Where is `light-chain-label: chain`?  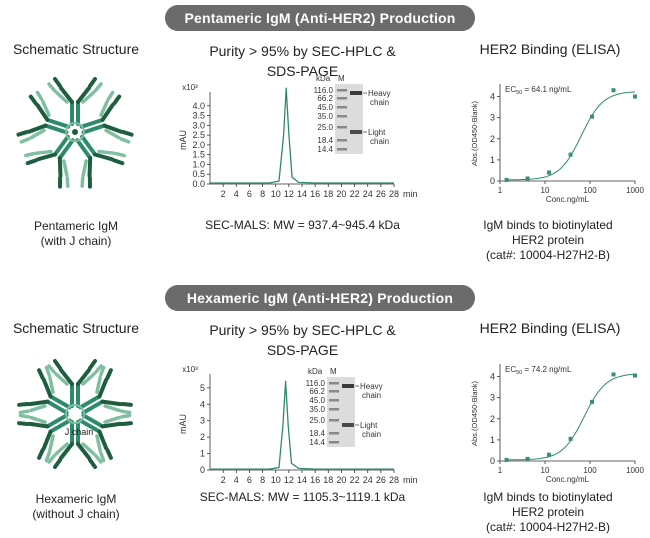 light-chain-label: chain is located at coordinates (379, 141).